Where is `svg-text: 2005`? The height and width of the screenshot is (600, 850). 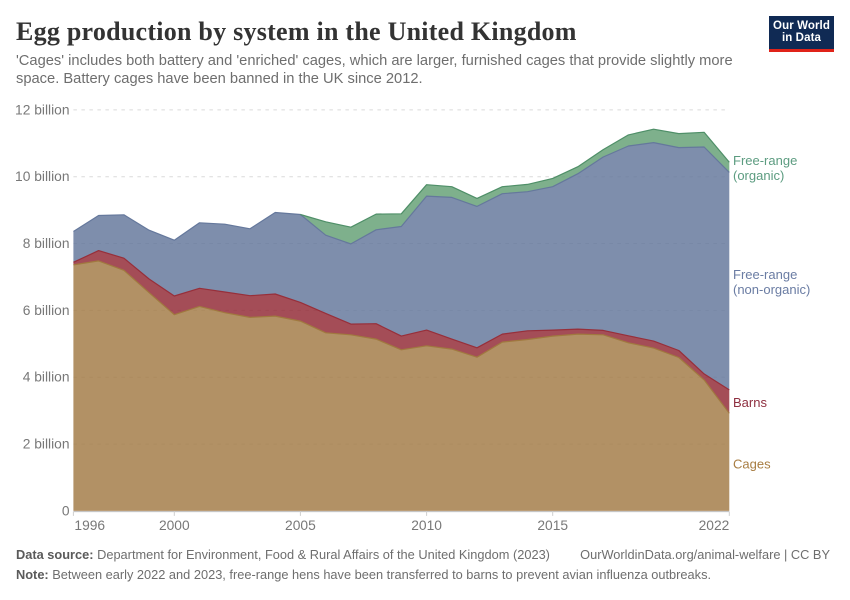 svg-text: 2005 is located at coordinates (300, 525).